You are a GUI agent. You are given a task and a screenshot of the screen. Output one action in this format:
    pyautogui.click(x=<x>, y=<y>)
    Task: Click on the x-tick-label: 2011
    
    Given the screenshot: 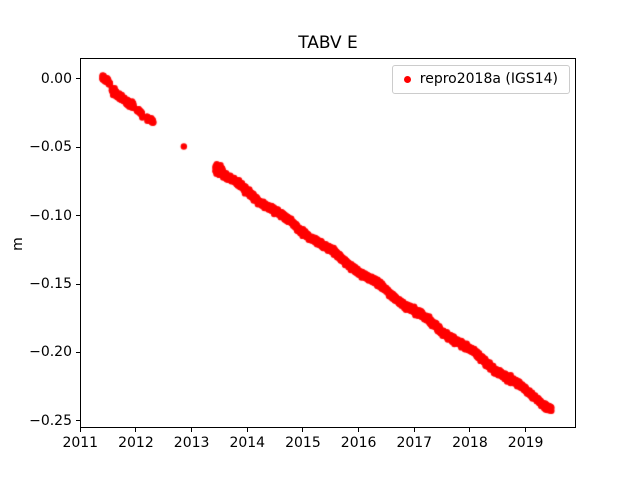 What is the action you would take?
    pyautogui.click(x=80, y=443)
    